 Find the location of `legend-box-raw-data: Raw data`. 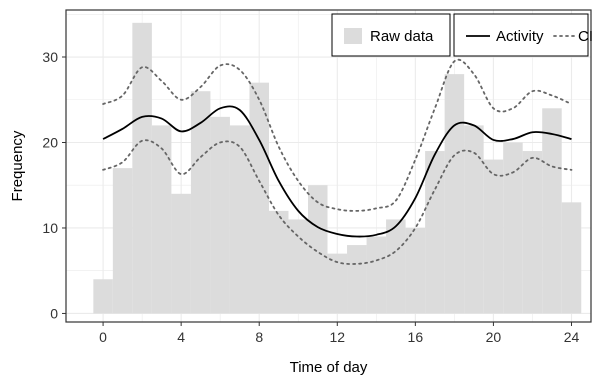

legend-box-raw-data: Raw data is located at coordinates (391, 35).